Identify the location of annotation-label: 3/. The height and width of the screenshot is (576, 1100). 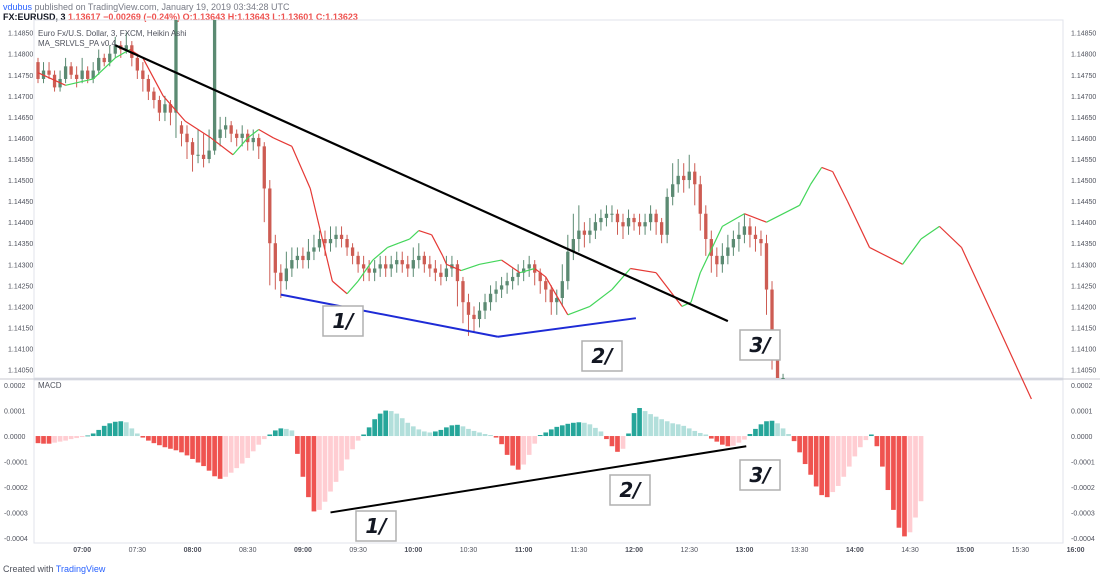
(760, 345).